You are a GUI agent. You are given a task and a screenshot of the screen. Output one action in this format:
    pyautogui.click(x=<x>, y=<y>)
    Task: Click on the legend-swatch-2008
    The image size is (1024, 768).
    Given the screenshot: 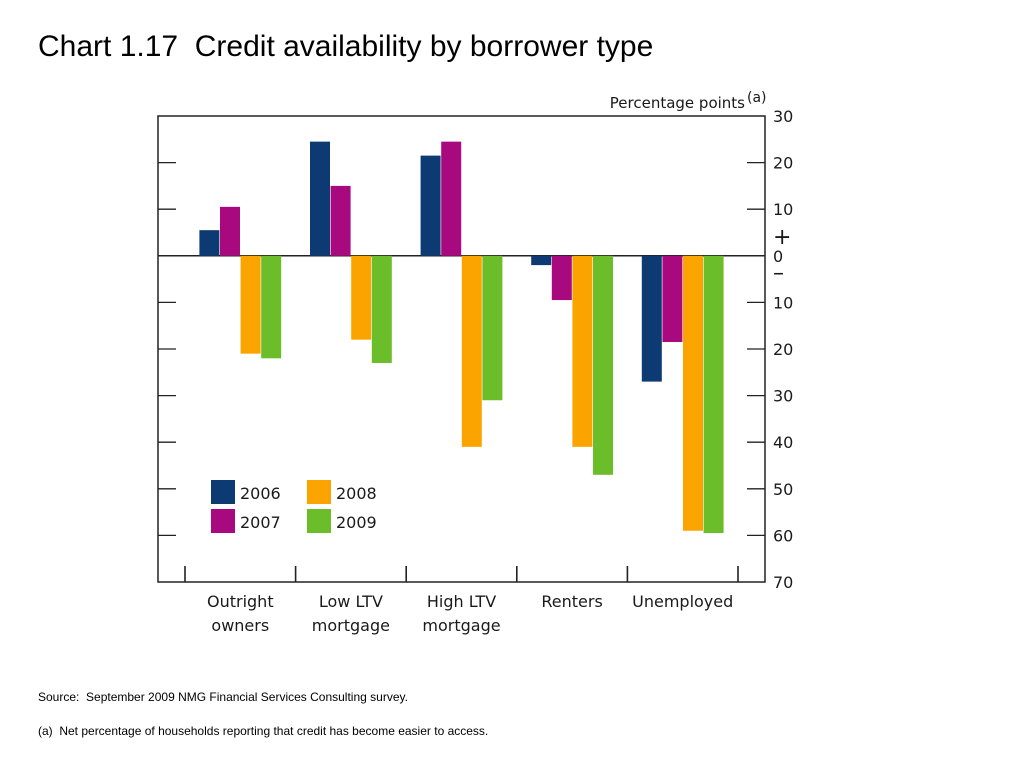 What is the action you would take?
    pyautogui.click(x=319, y=492)
    